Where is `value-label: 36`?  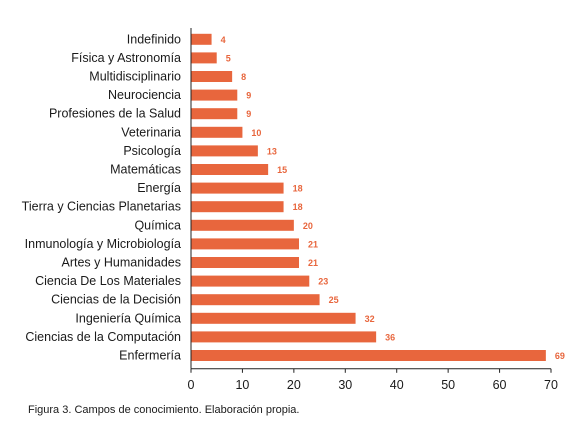
value-label: 36 is located at coordinates (390, 337).